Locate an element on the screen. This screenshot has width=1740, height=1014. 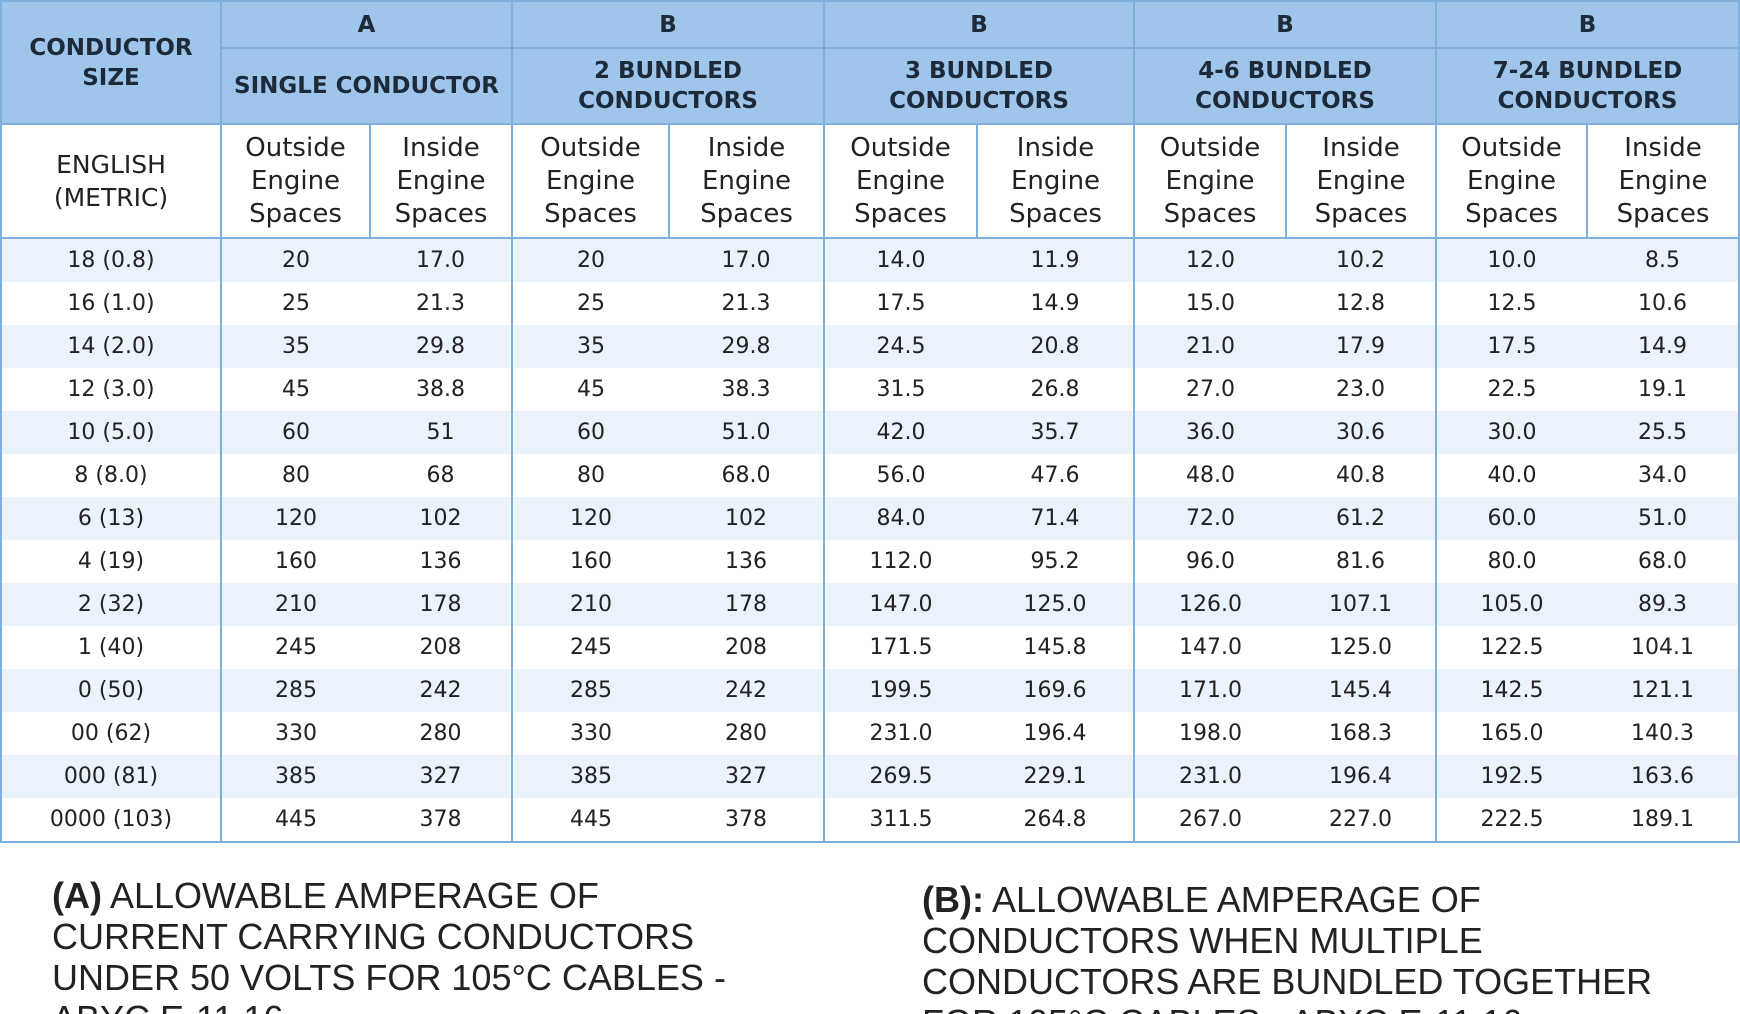
column-label: Inside Engine Spaces is located at coordinates (1055, 181).